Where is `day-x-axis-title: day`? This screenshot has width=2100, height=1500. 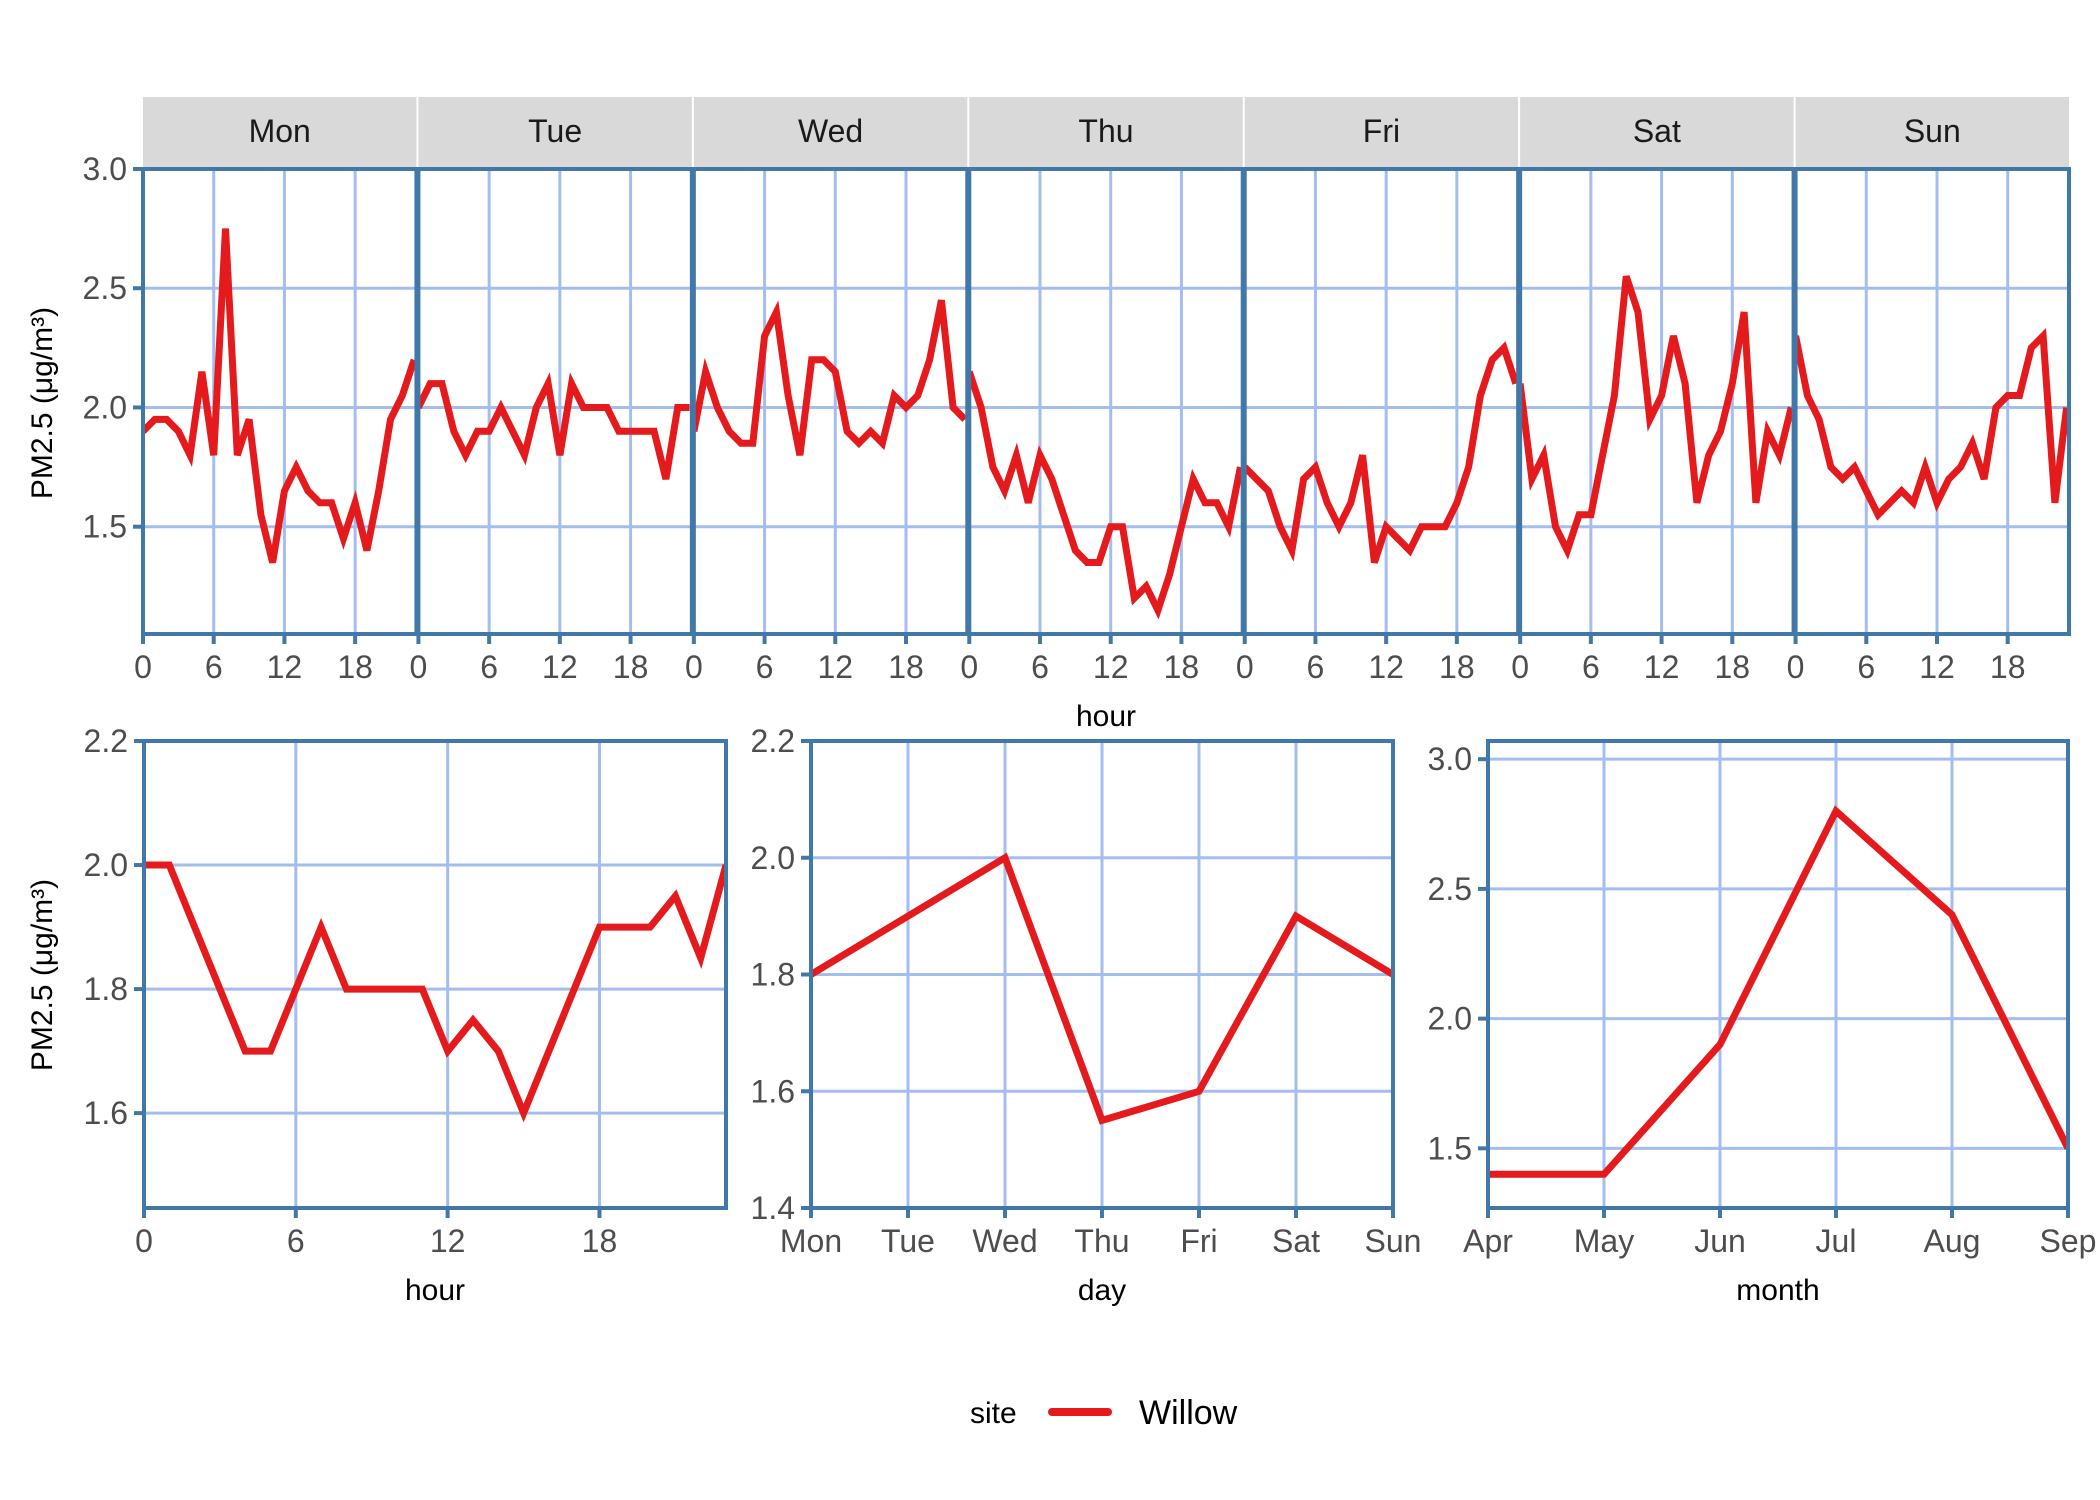 day-x-axis-title: day is located at coordinates (1102, 1290).